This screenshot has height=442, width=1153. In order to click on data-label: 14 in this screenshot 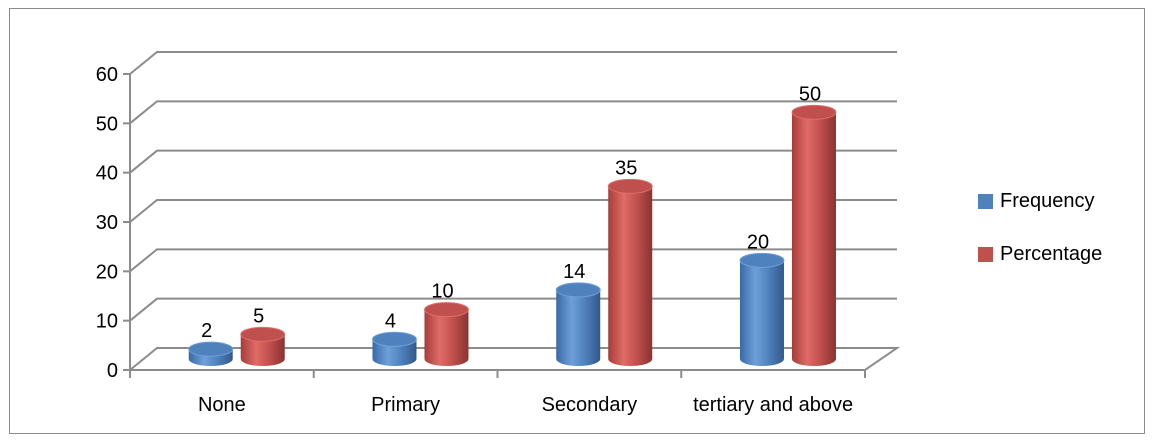, I will do `click(574, 272)`.